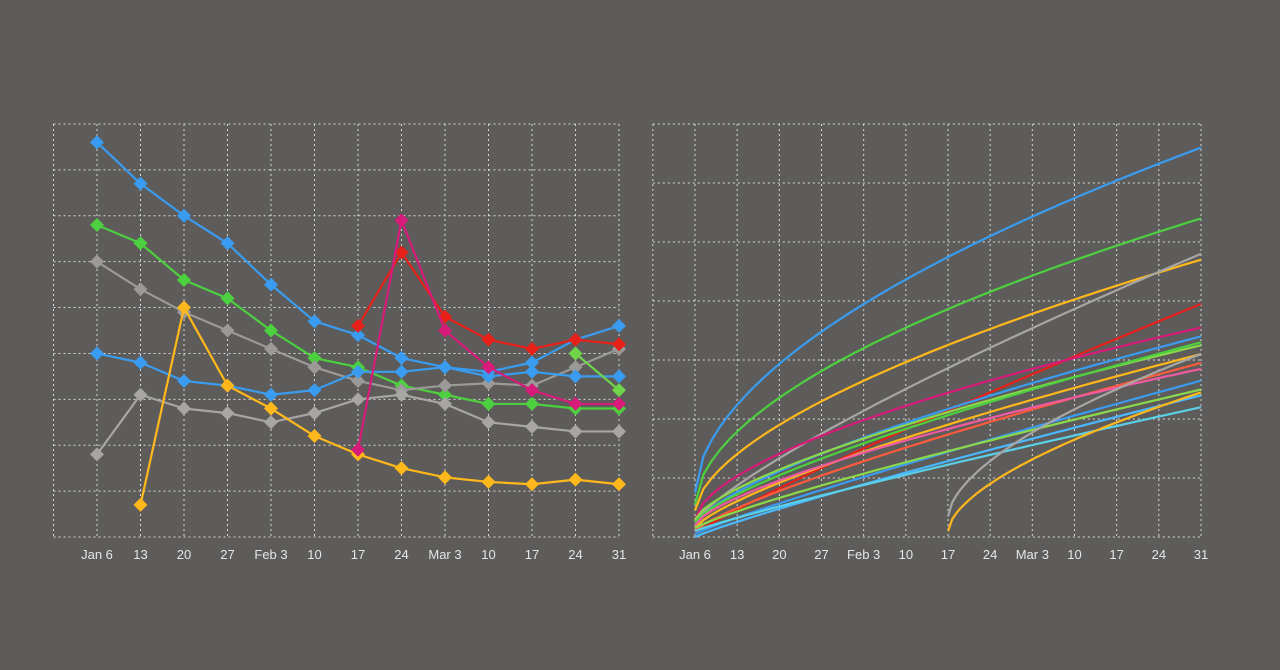 This screenshot has height=670, width=1280. What do you see at coordinates (184, 554) in the screenshot?
I see `left-x-tick-label: 20` at bounding box center [184, 554].